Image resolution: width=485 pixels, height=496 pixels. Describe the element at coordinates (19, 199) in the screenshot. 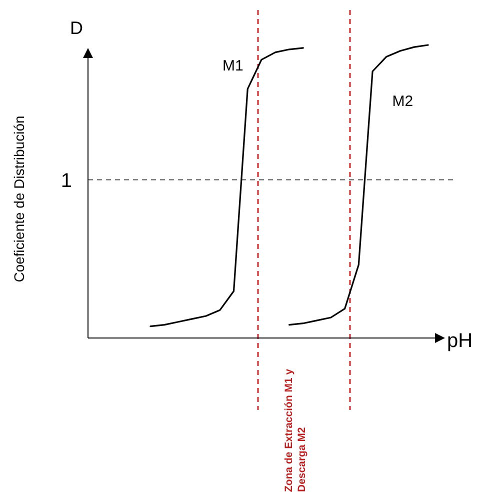

I see `y-axis-title: Coeficiente de Distribución` at that location.